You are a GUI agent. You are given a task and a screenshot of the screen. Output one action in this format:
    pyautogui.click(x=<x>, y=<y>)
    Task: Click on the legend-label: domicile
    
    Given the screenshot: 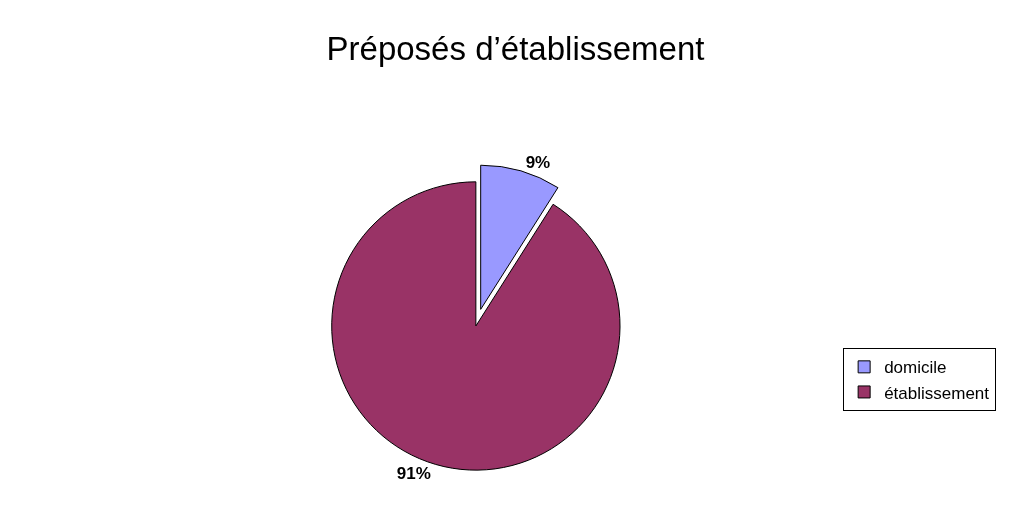 What is the action you would take?
    pyautogui.click(x=915, y=368)
    